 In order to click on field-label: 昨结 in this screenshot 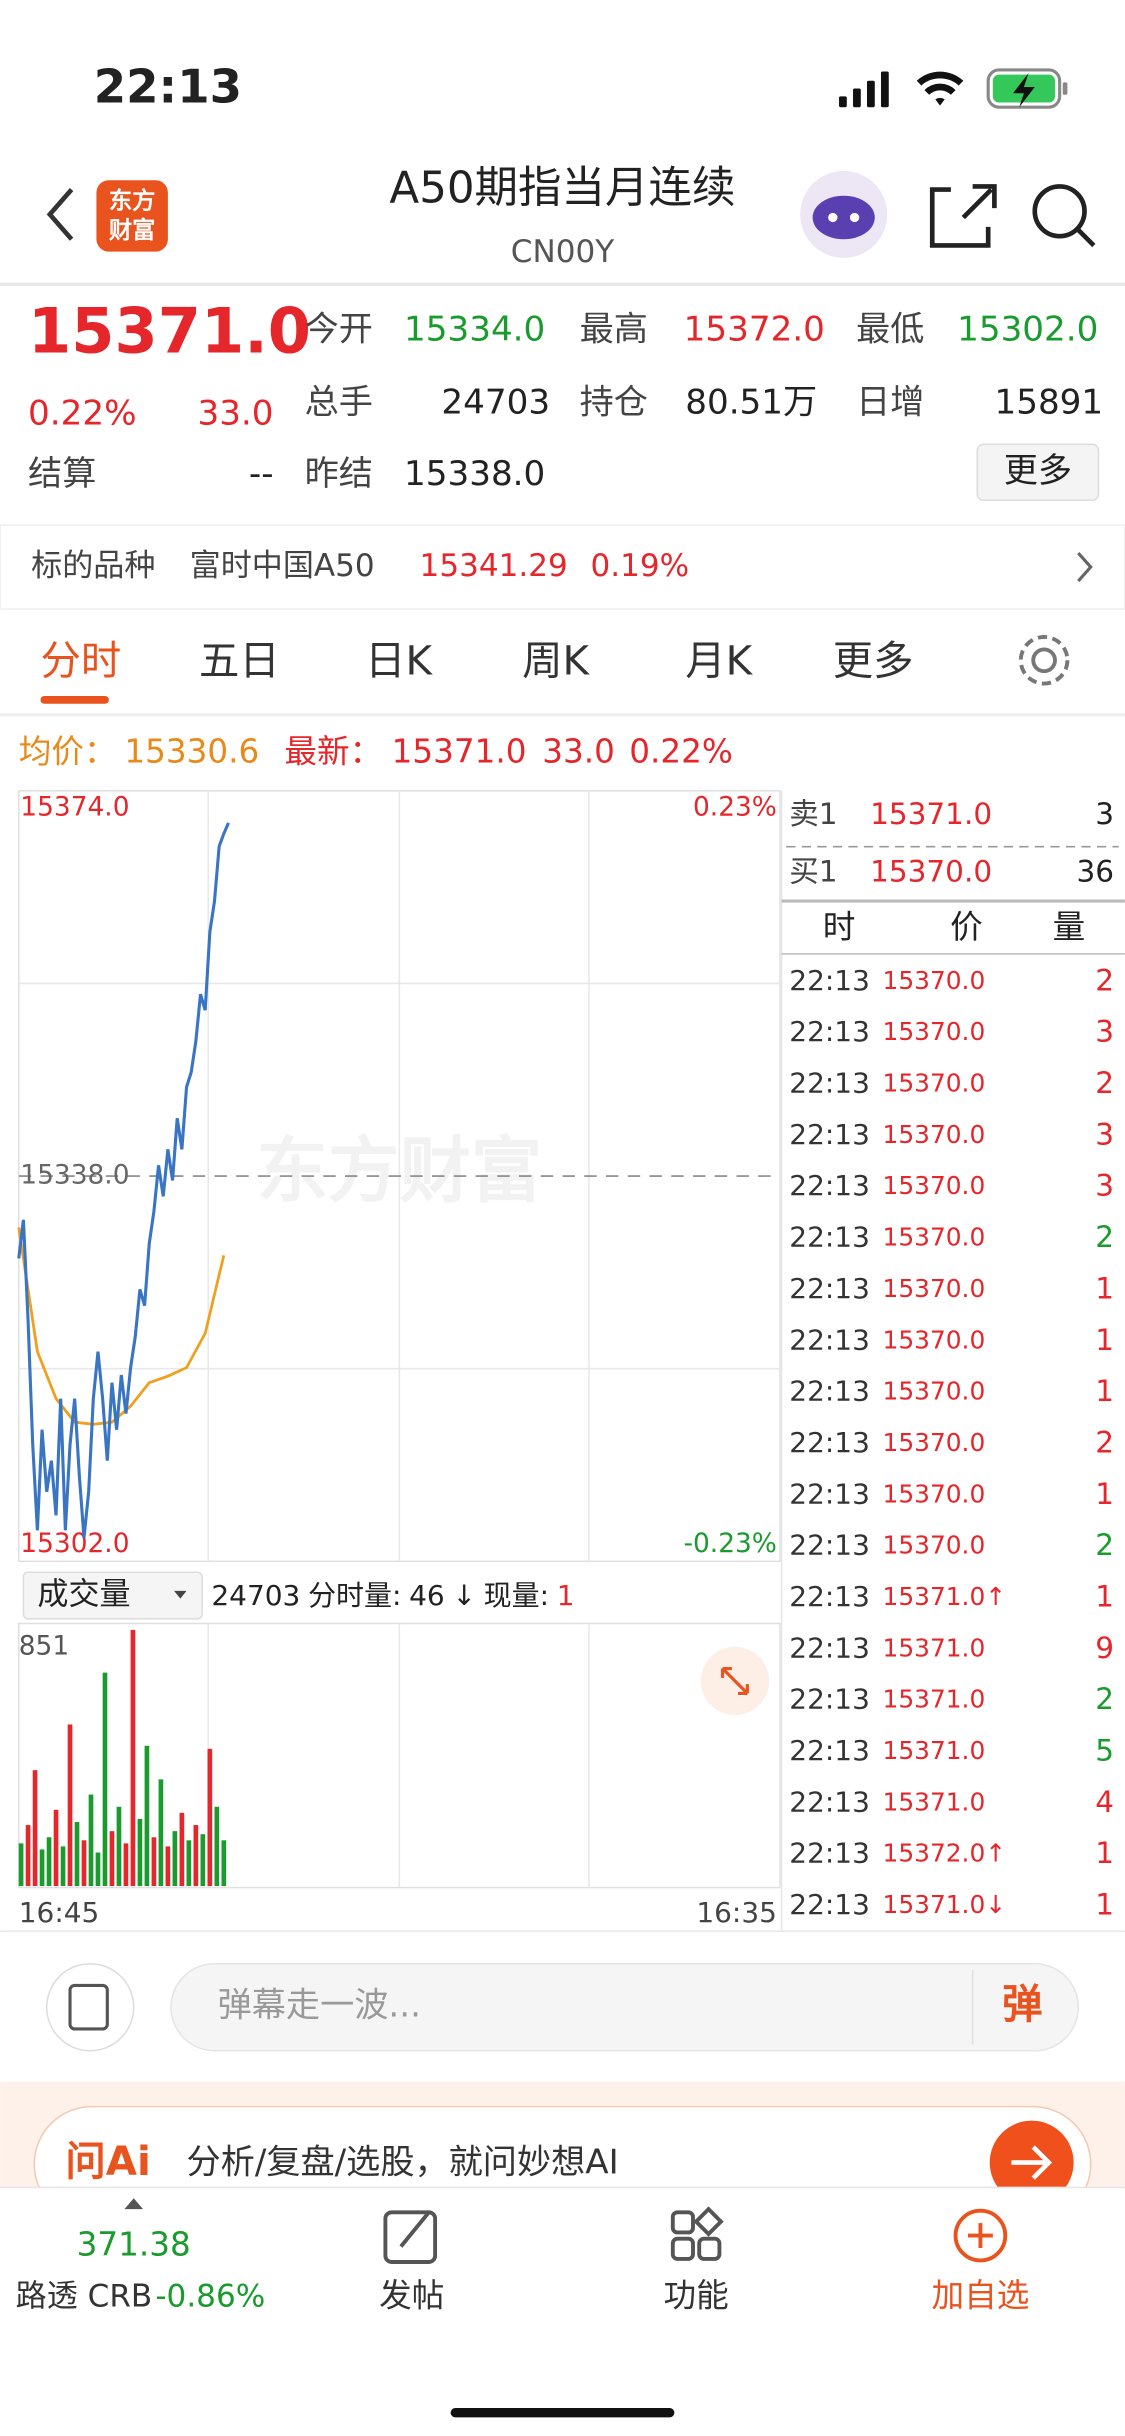, I will do `click(339, 474)`.